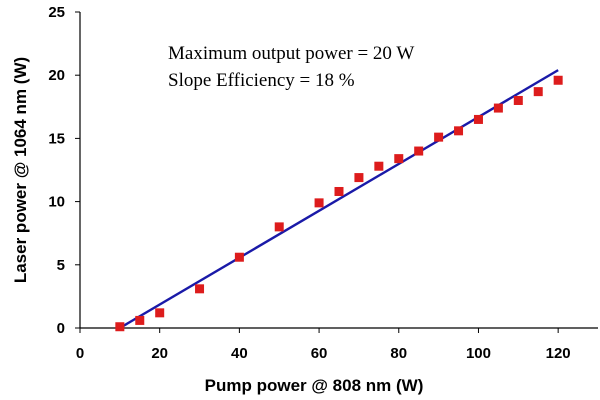  I want to click on x-tick-label: 0, so click(80, 353).